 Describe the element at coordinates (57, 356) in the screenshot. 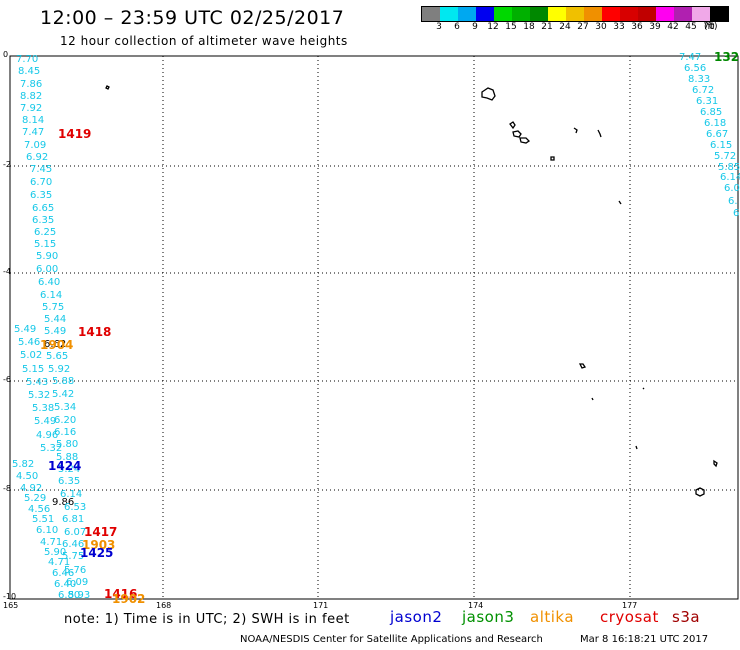

I see `swh-value: 5.65` at that location.